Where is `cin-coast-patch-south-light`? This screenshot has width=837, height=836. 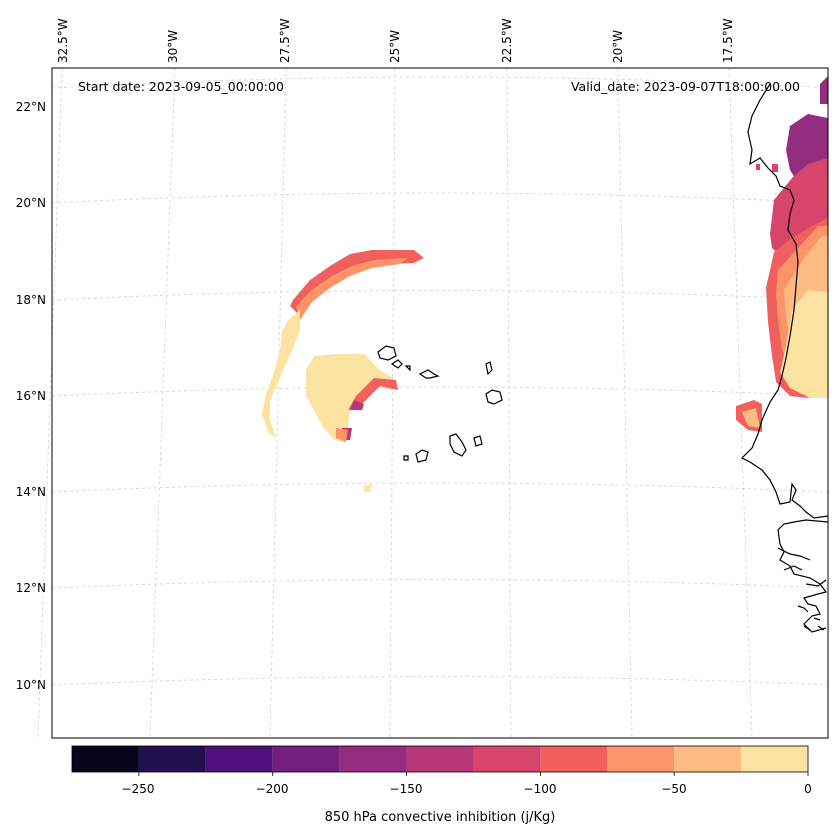 cin-coast-patch-south-light is located at coordinates (751, 418).